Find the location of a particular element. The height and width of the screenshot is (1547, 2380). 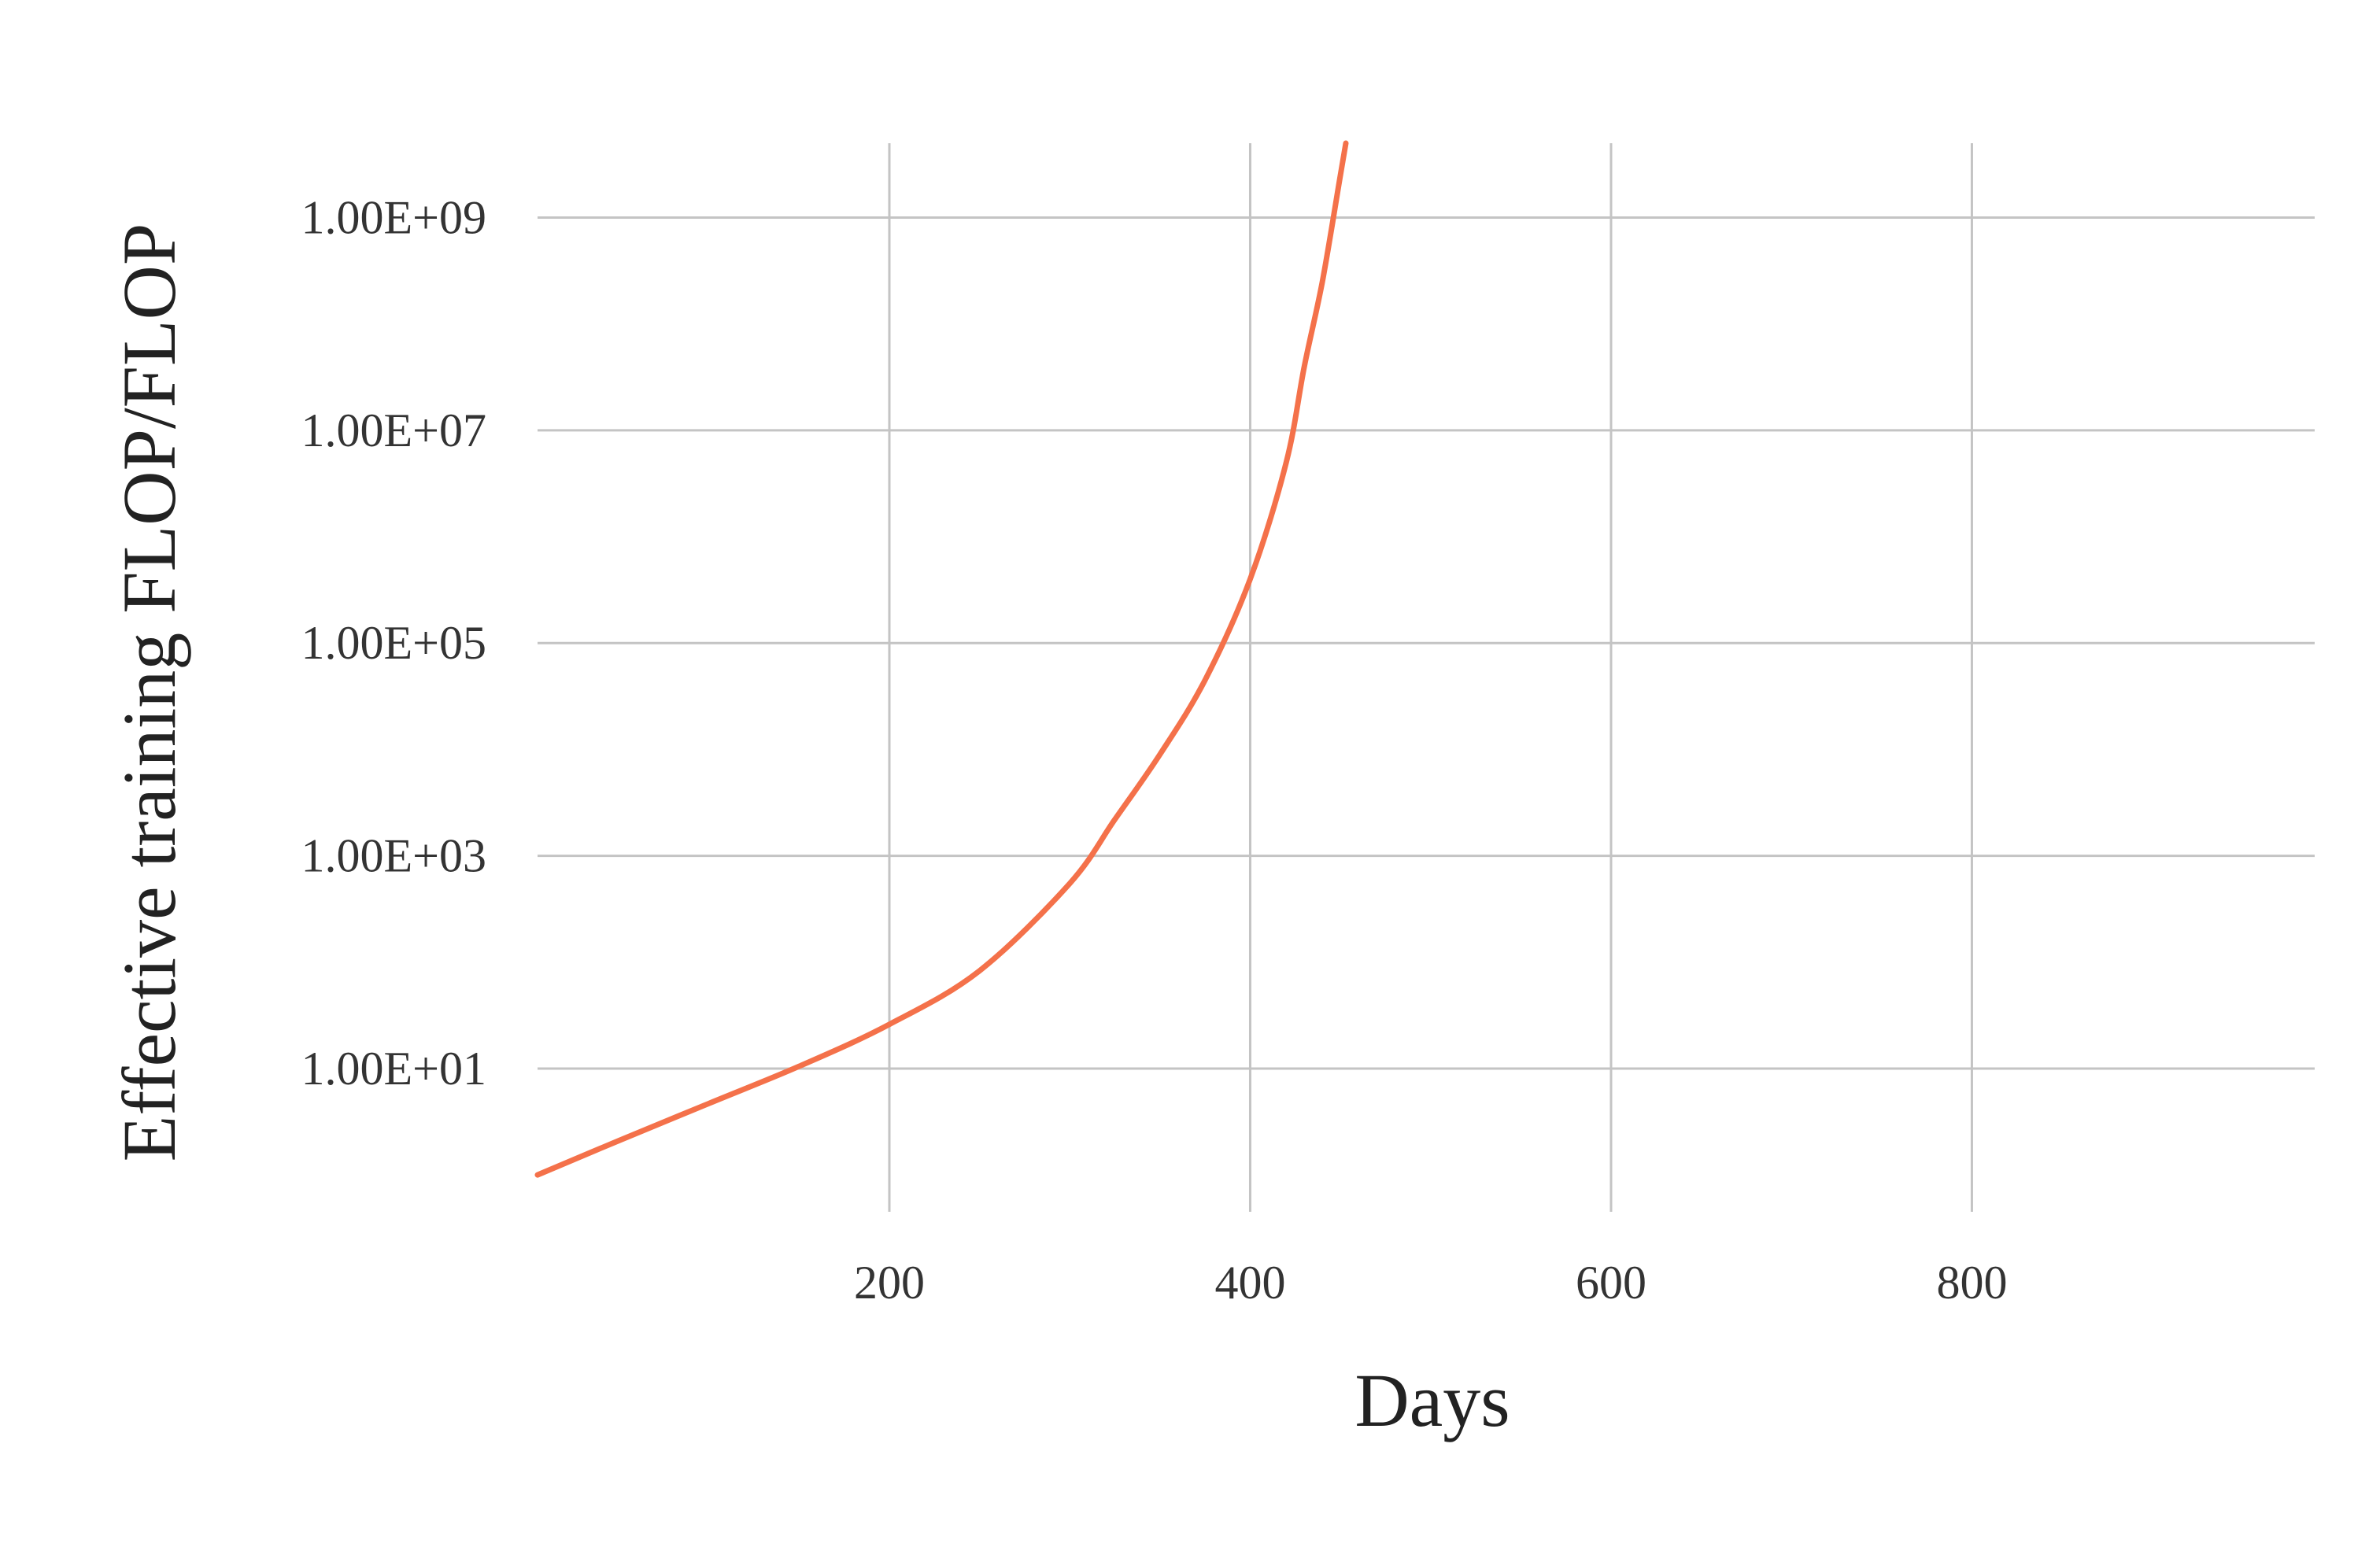

x-axis-label: Days is located at coordinates (1432, 1400).